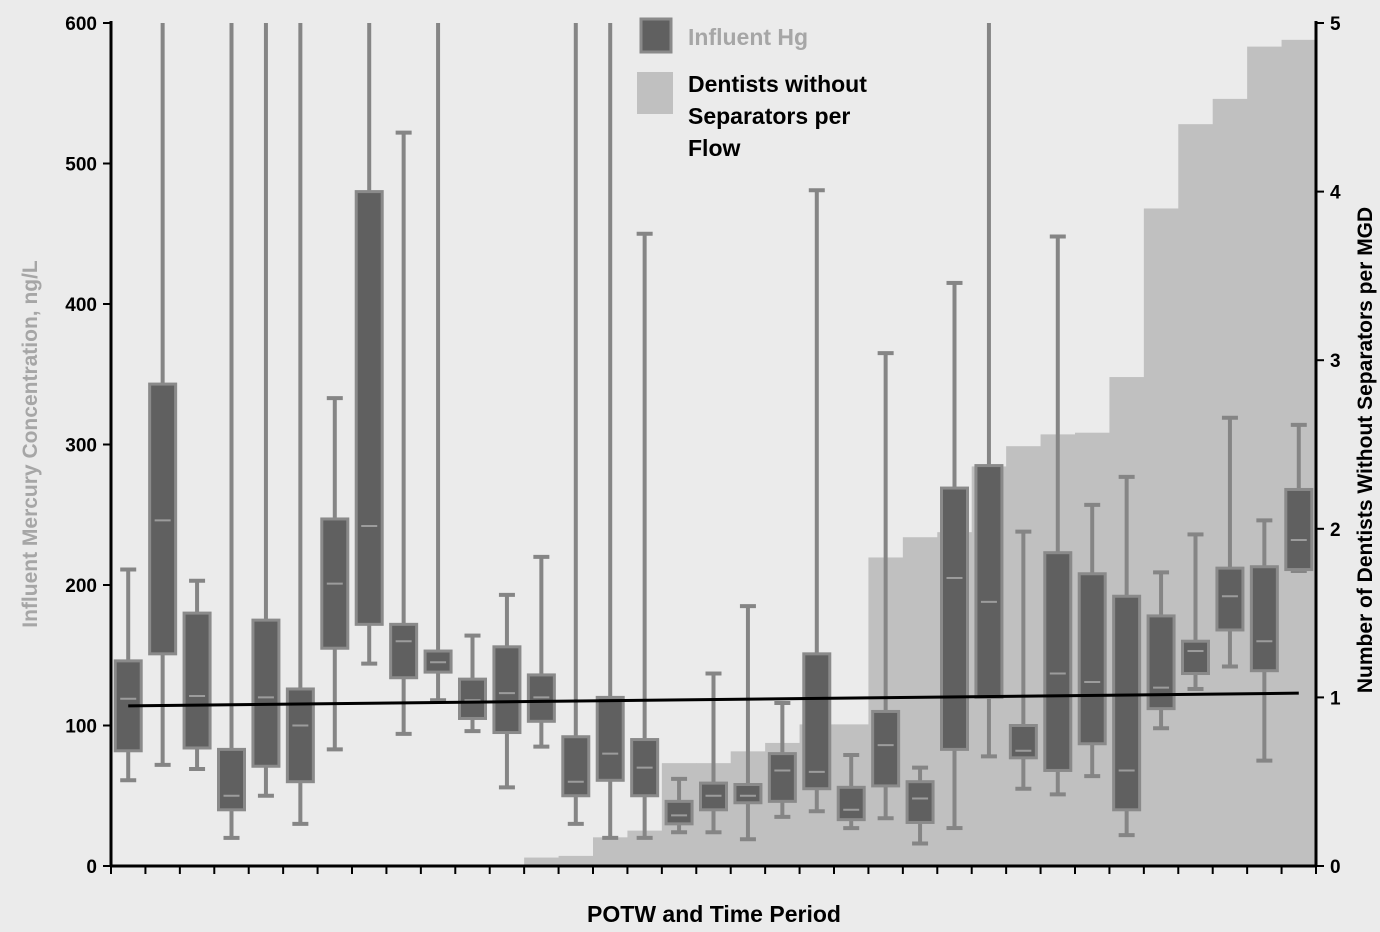  I want to click on y-right-tick-label-1: 1, so click(1335, 698).